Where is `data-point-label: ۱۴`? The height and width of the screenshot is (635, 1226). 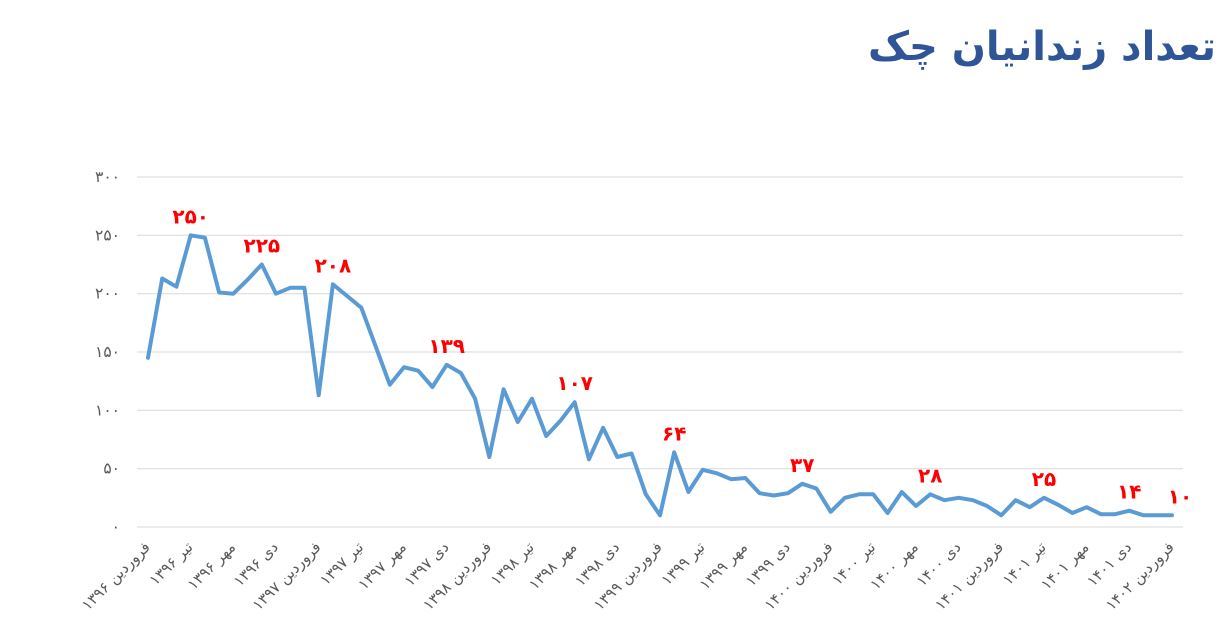 data-point-label: ۱۴ is located at coordinates (1129, 492).